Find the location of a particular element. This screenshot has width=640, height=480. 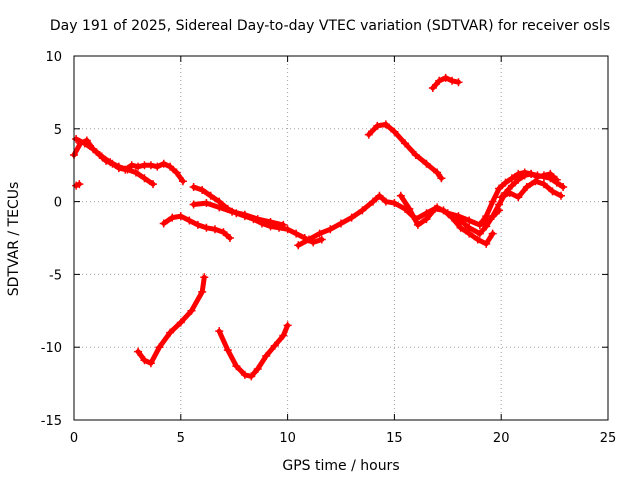

y-tick-label: -15 is located at coordinates (51, 421).